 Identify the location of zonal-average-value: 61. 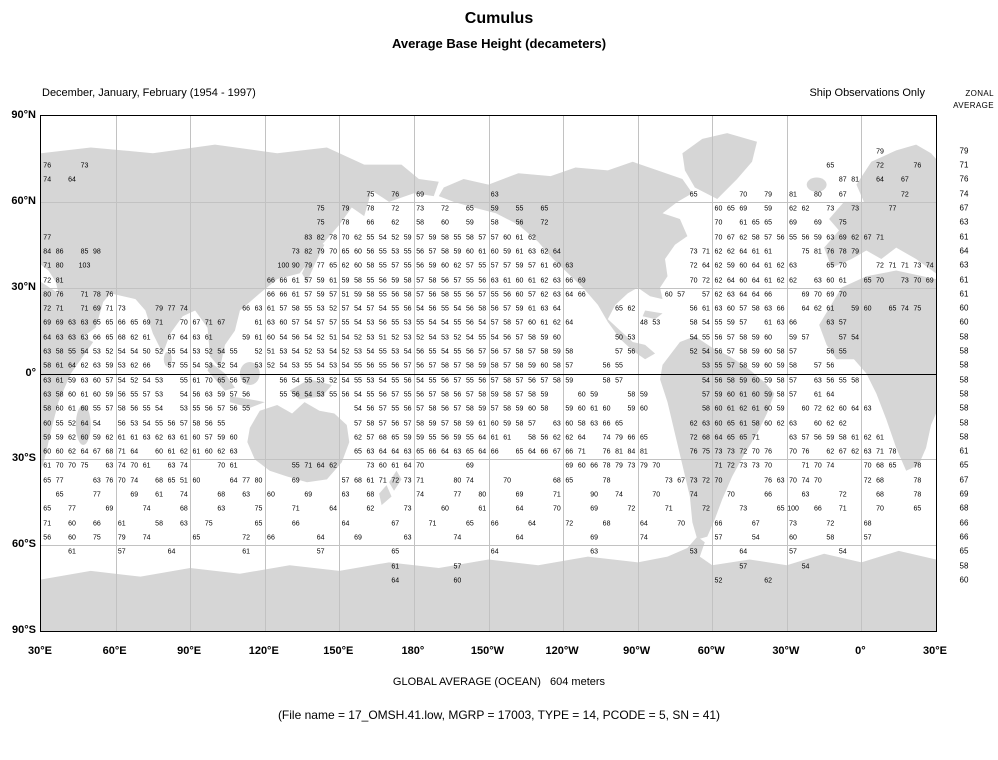
(964, 294).